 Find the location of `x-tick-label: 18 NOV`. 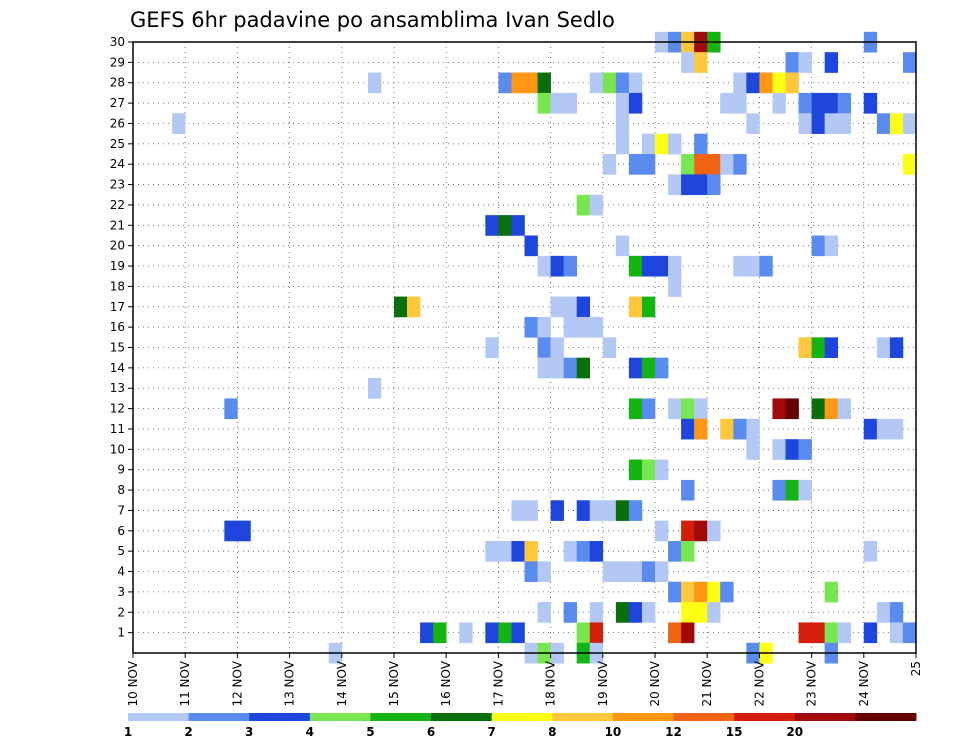

x-tick-label: 18 NOV is located at coordinates (551, 683).